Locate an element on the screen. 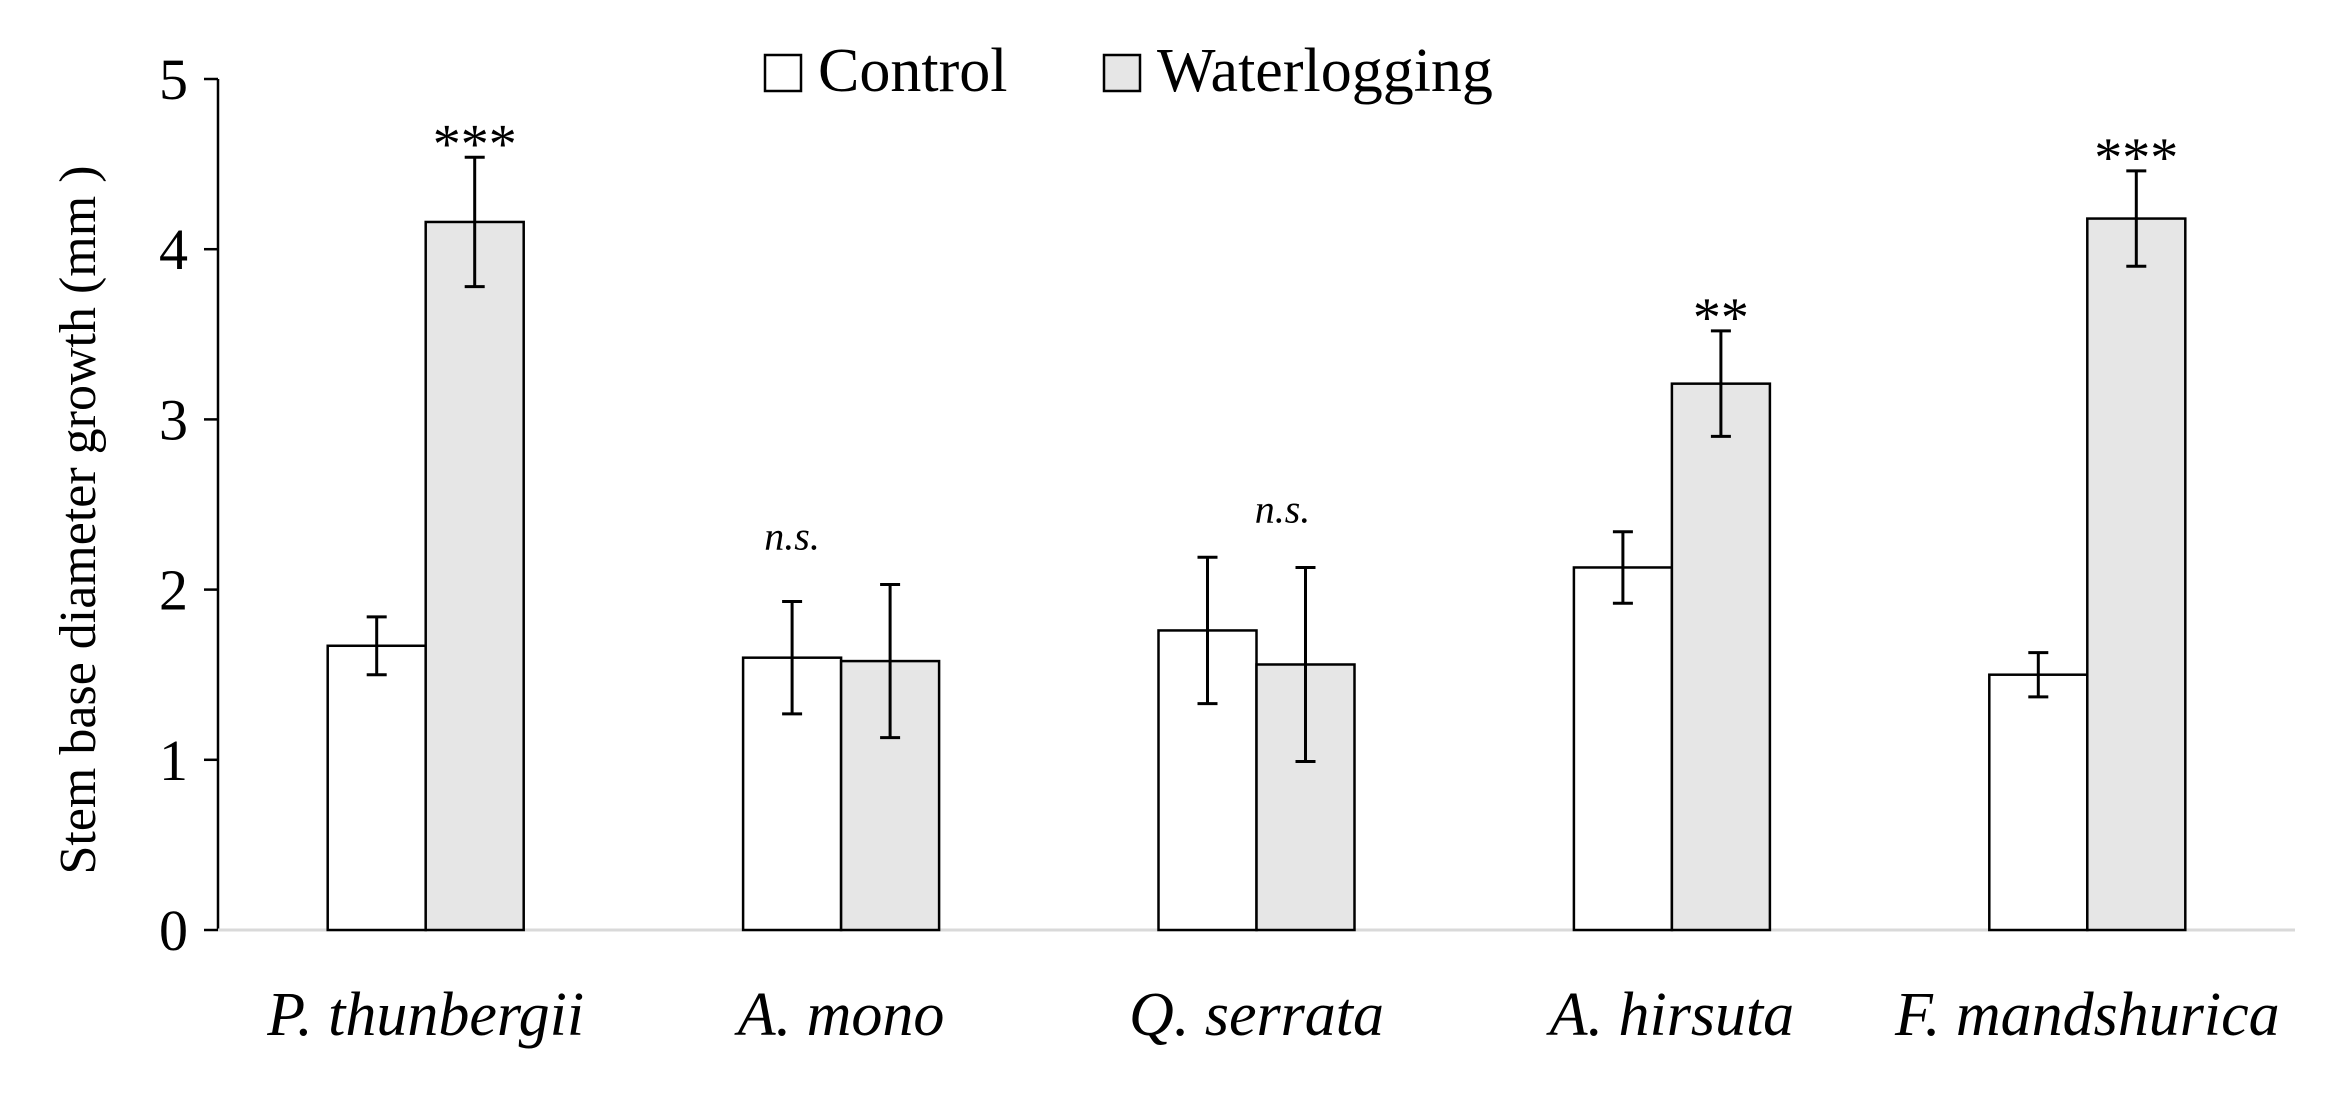  x-tick-label: P. thunbergii is located at coordinates (425, 1015).